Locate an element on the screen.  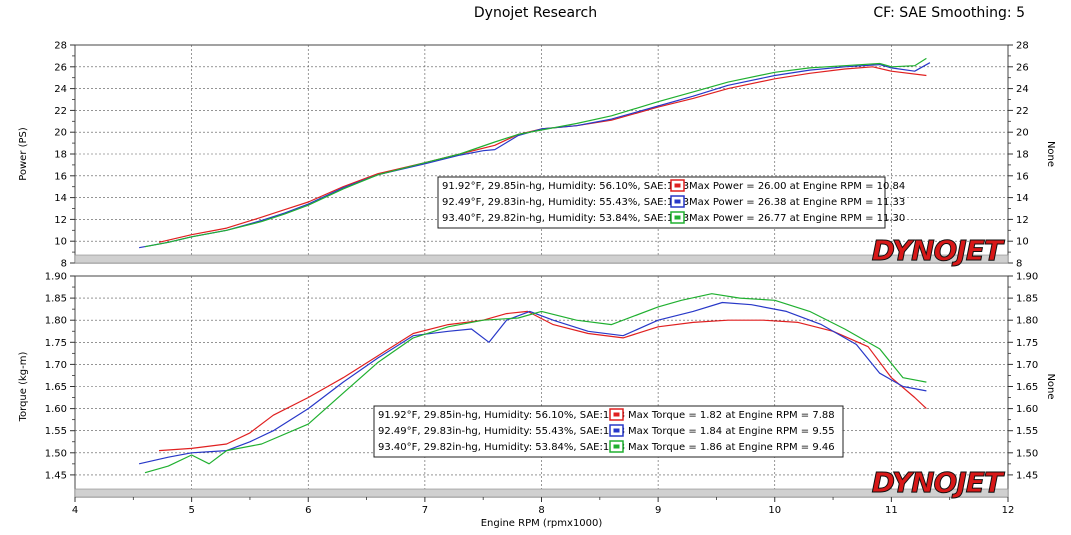
torque-ytick-label-right: 1.90 is located at coordinates (1027, 277).